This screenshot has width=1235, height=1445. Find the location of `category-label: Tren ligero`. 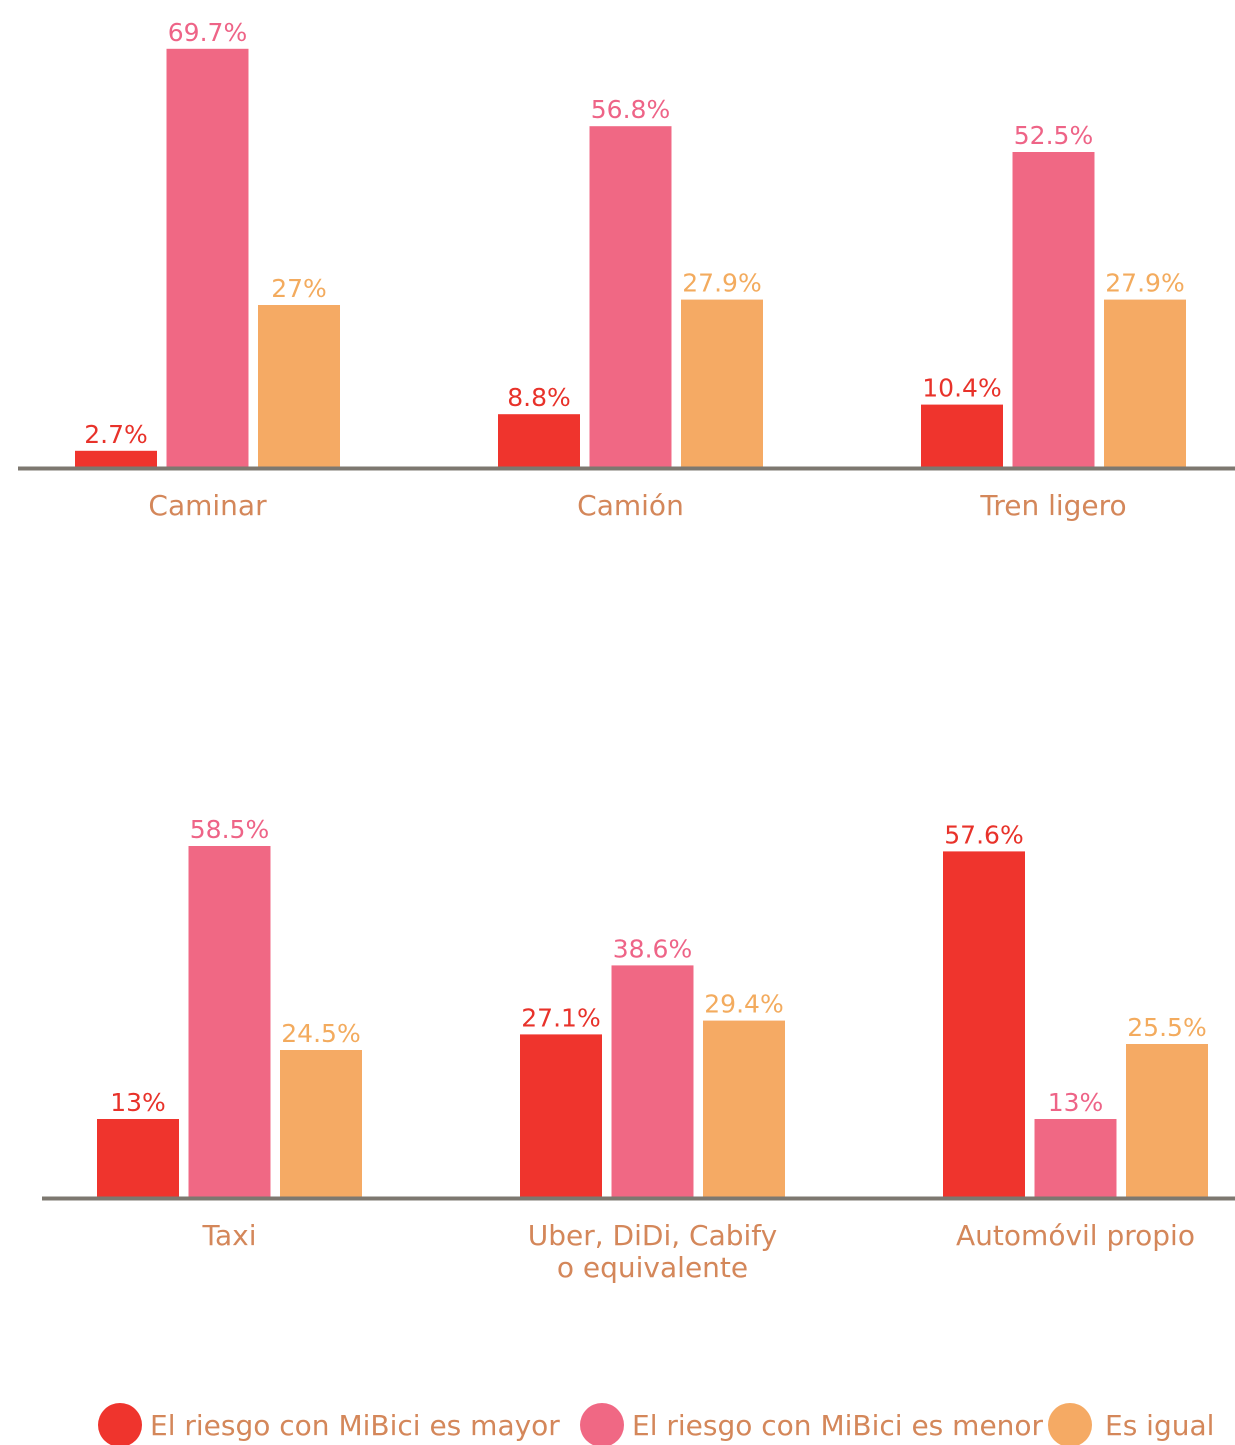

category-label: Tren ligero is located at coordinates (1052, 505).